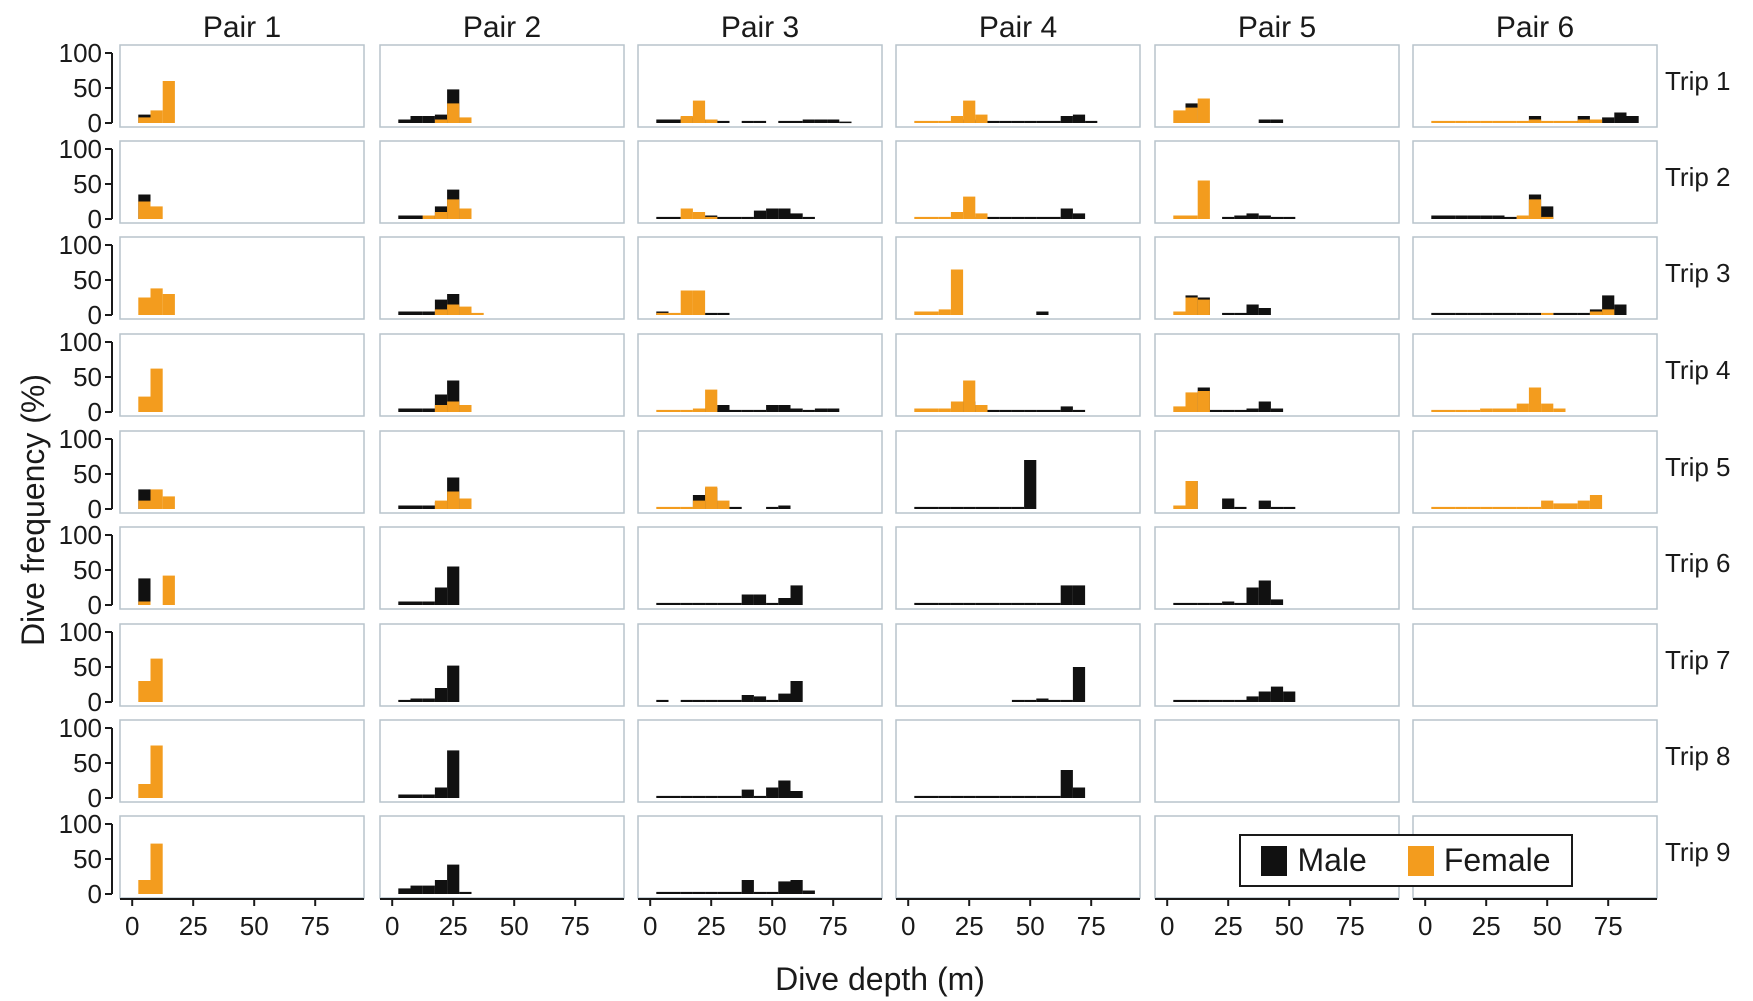 The width and height of the screenshot is (1753, 1001). What do you see at coordinates (87, 474) in the screenshot?
I see `y-tick-label: 50` at bounding box center [87, 474].